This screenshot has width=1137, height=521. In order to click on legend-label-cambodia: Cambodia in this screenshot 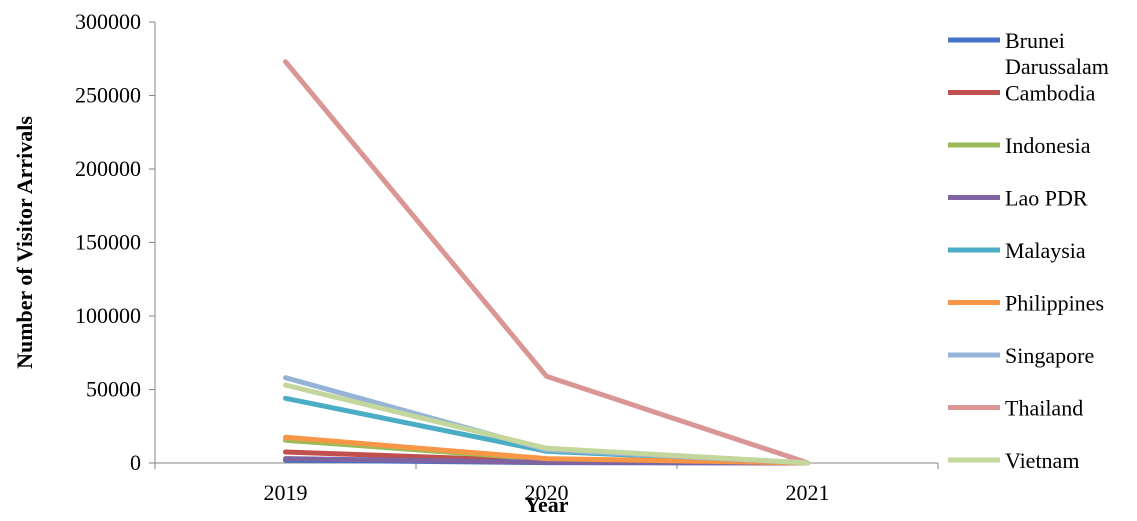, I will do `click(1050, 93)`.